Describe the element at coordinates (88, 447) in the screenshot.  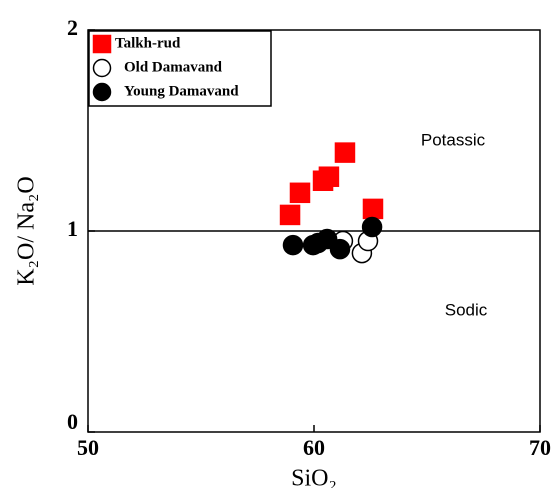
I see `x-tick-label: 50` at that location.